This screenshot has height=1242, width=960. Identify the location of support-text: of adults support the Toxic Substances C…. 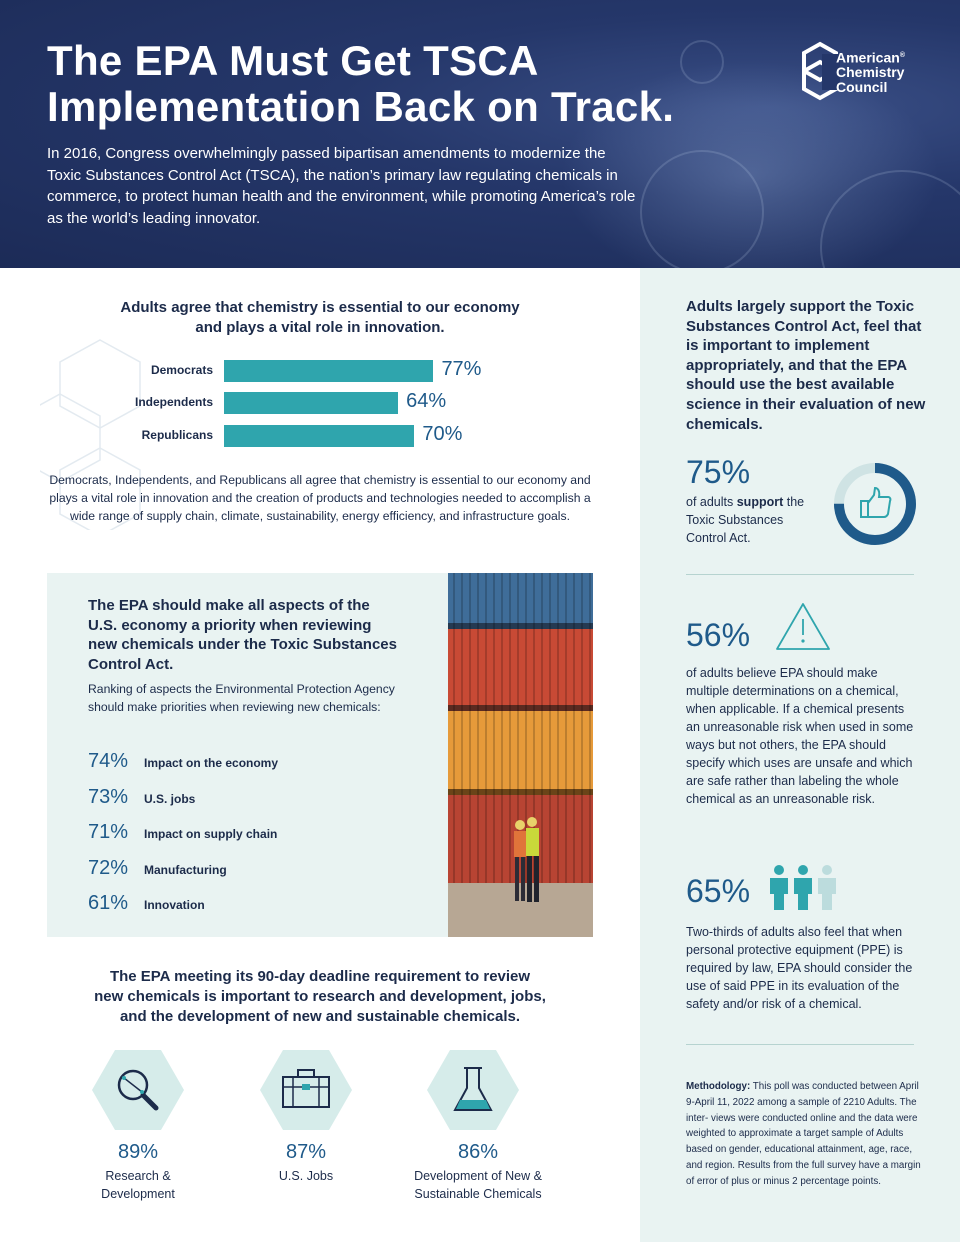
(756, 520).